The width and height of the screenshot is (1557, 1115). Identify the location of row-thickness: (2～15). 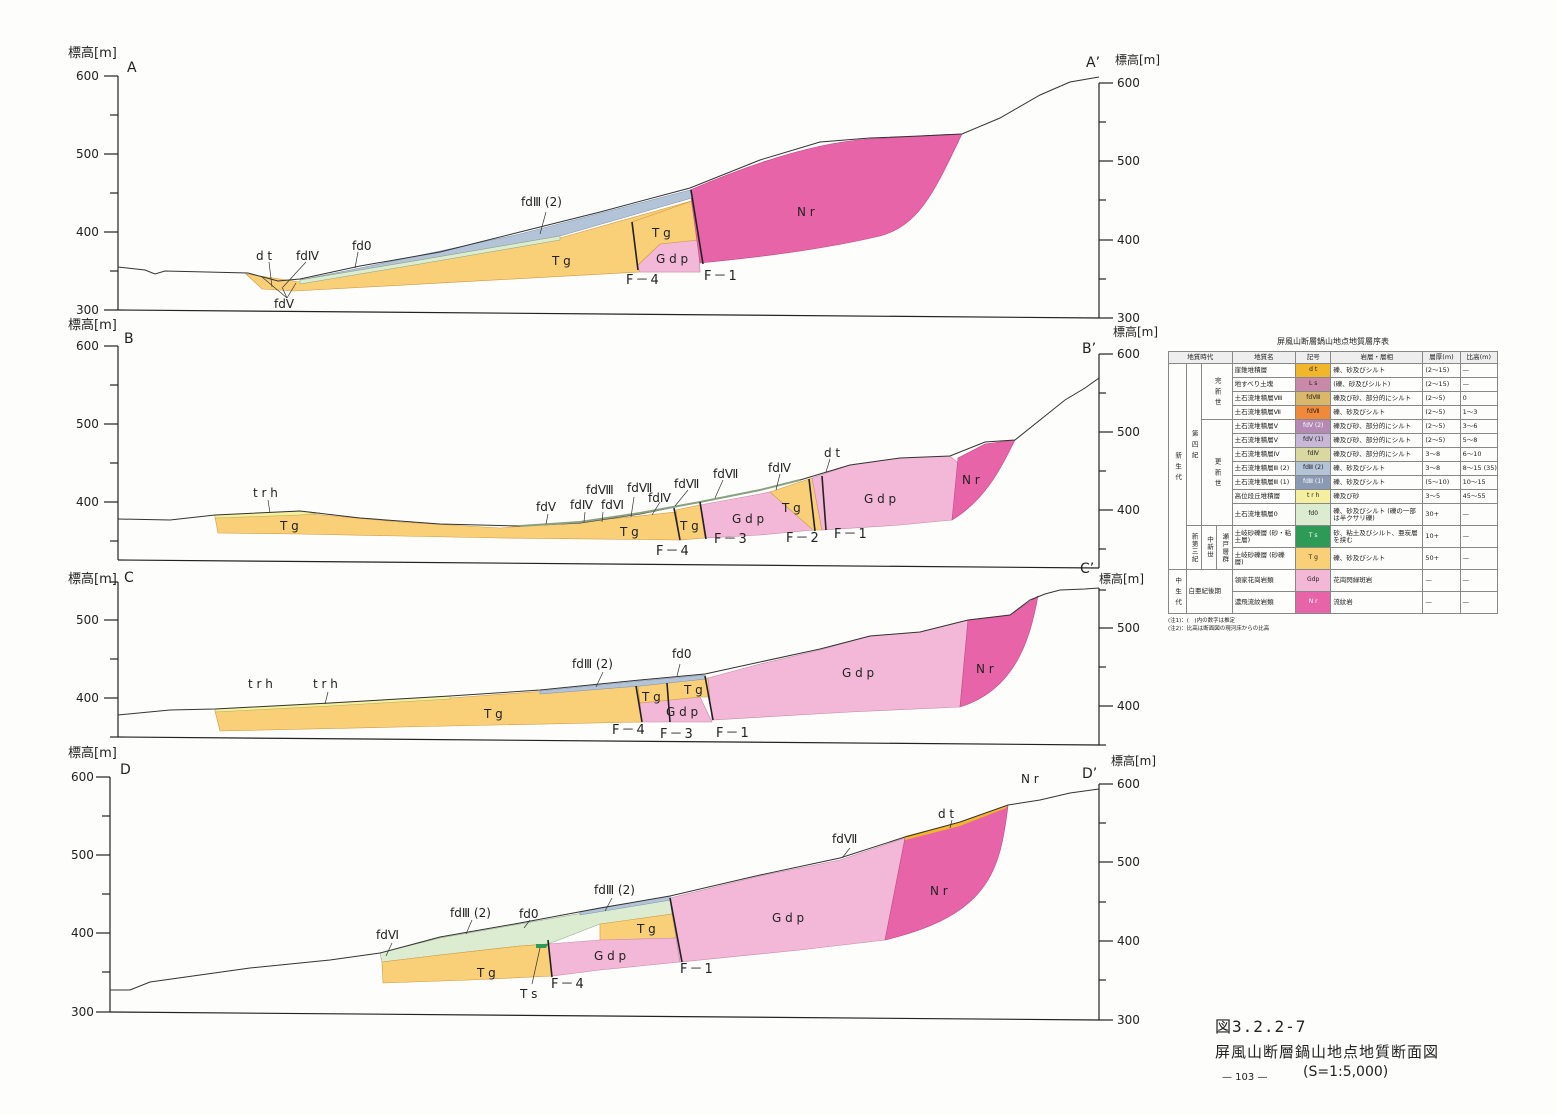
(1441, 370).